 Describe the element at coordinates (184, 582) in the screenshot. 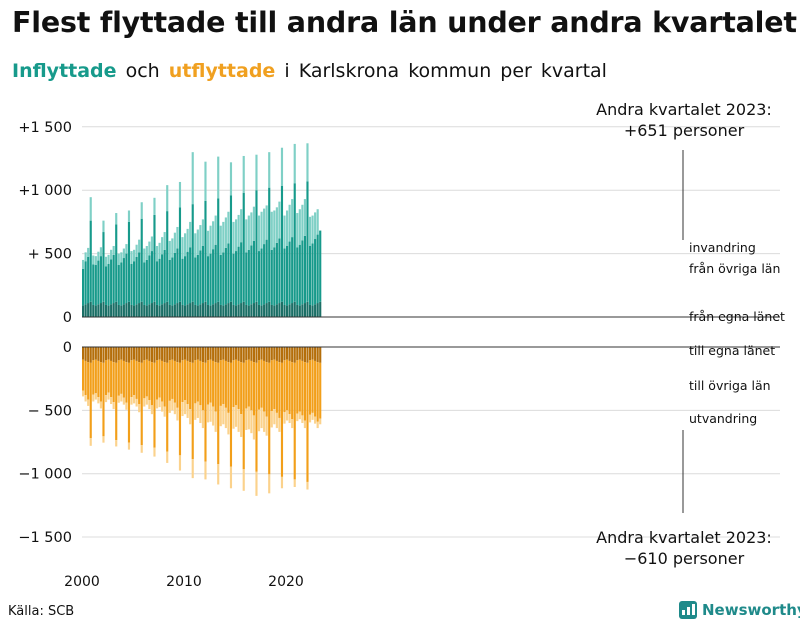

I see `x-tick-label: 2010` at that location.